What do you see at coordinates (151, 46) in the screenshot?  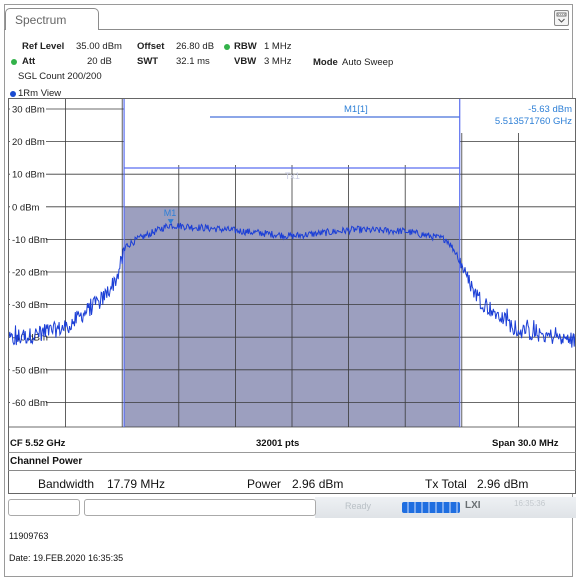 I see `offset-label: Offset` at bounding box center [151, 46].